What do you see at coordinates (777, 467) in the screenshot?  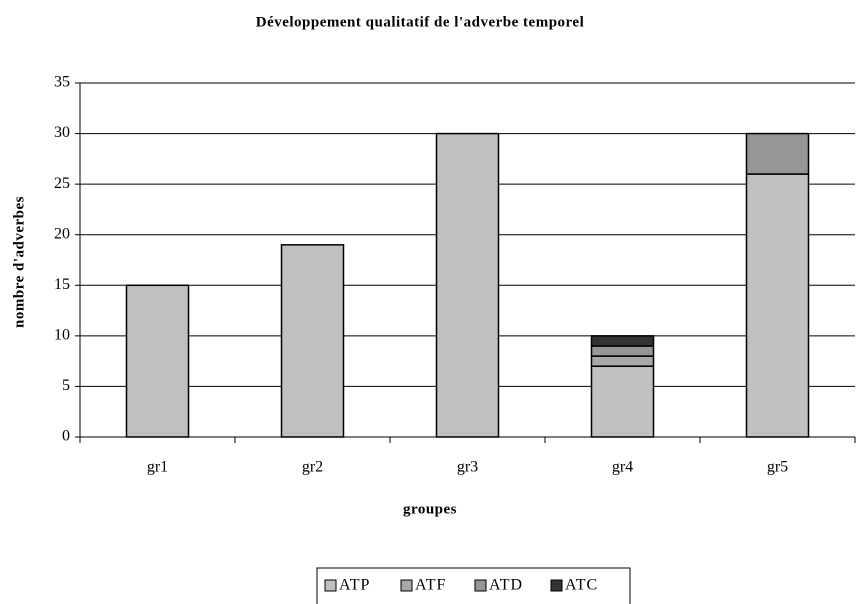 I see `x-tick-label: gr5` at bounding box center [777, 467].